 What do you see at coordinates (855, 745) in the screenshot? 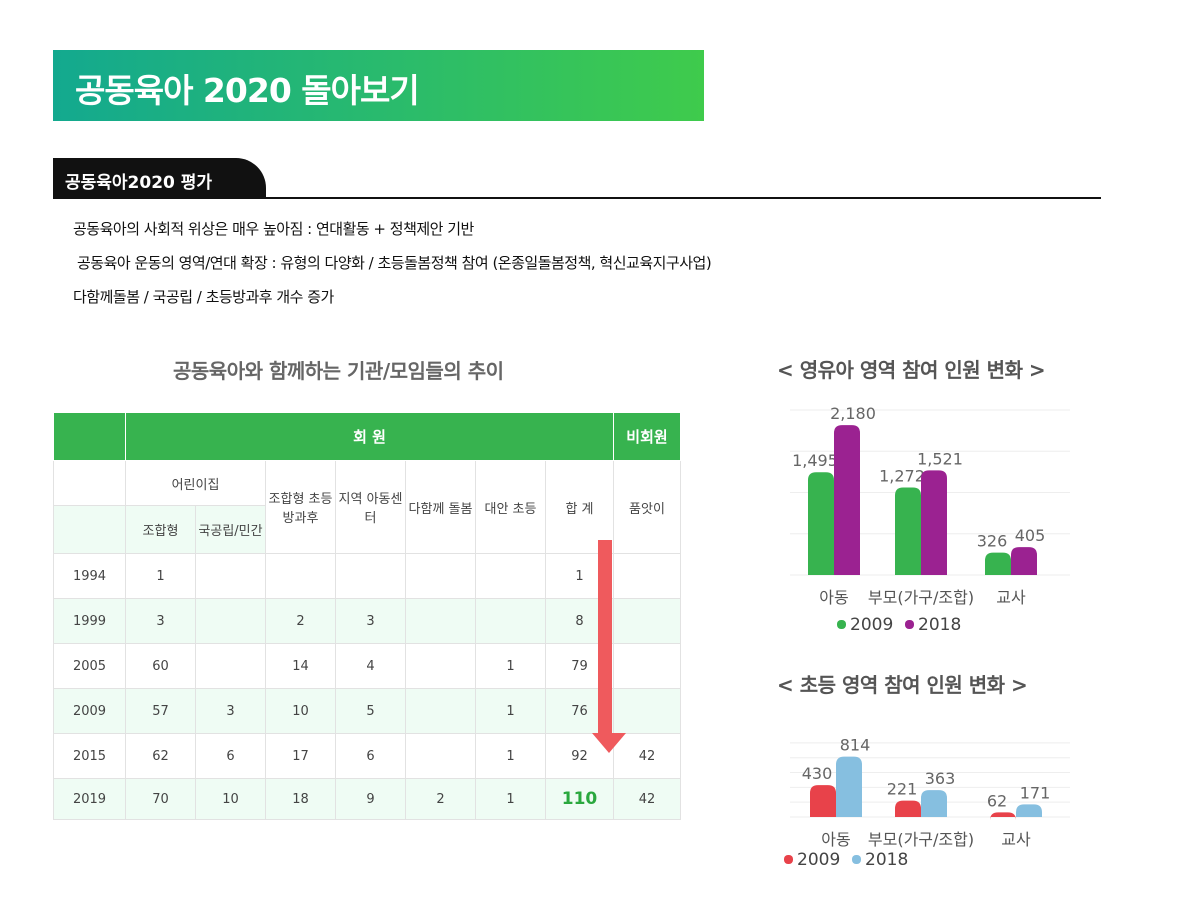
I see `data-label: 814` at bounding box center [855, 745].